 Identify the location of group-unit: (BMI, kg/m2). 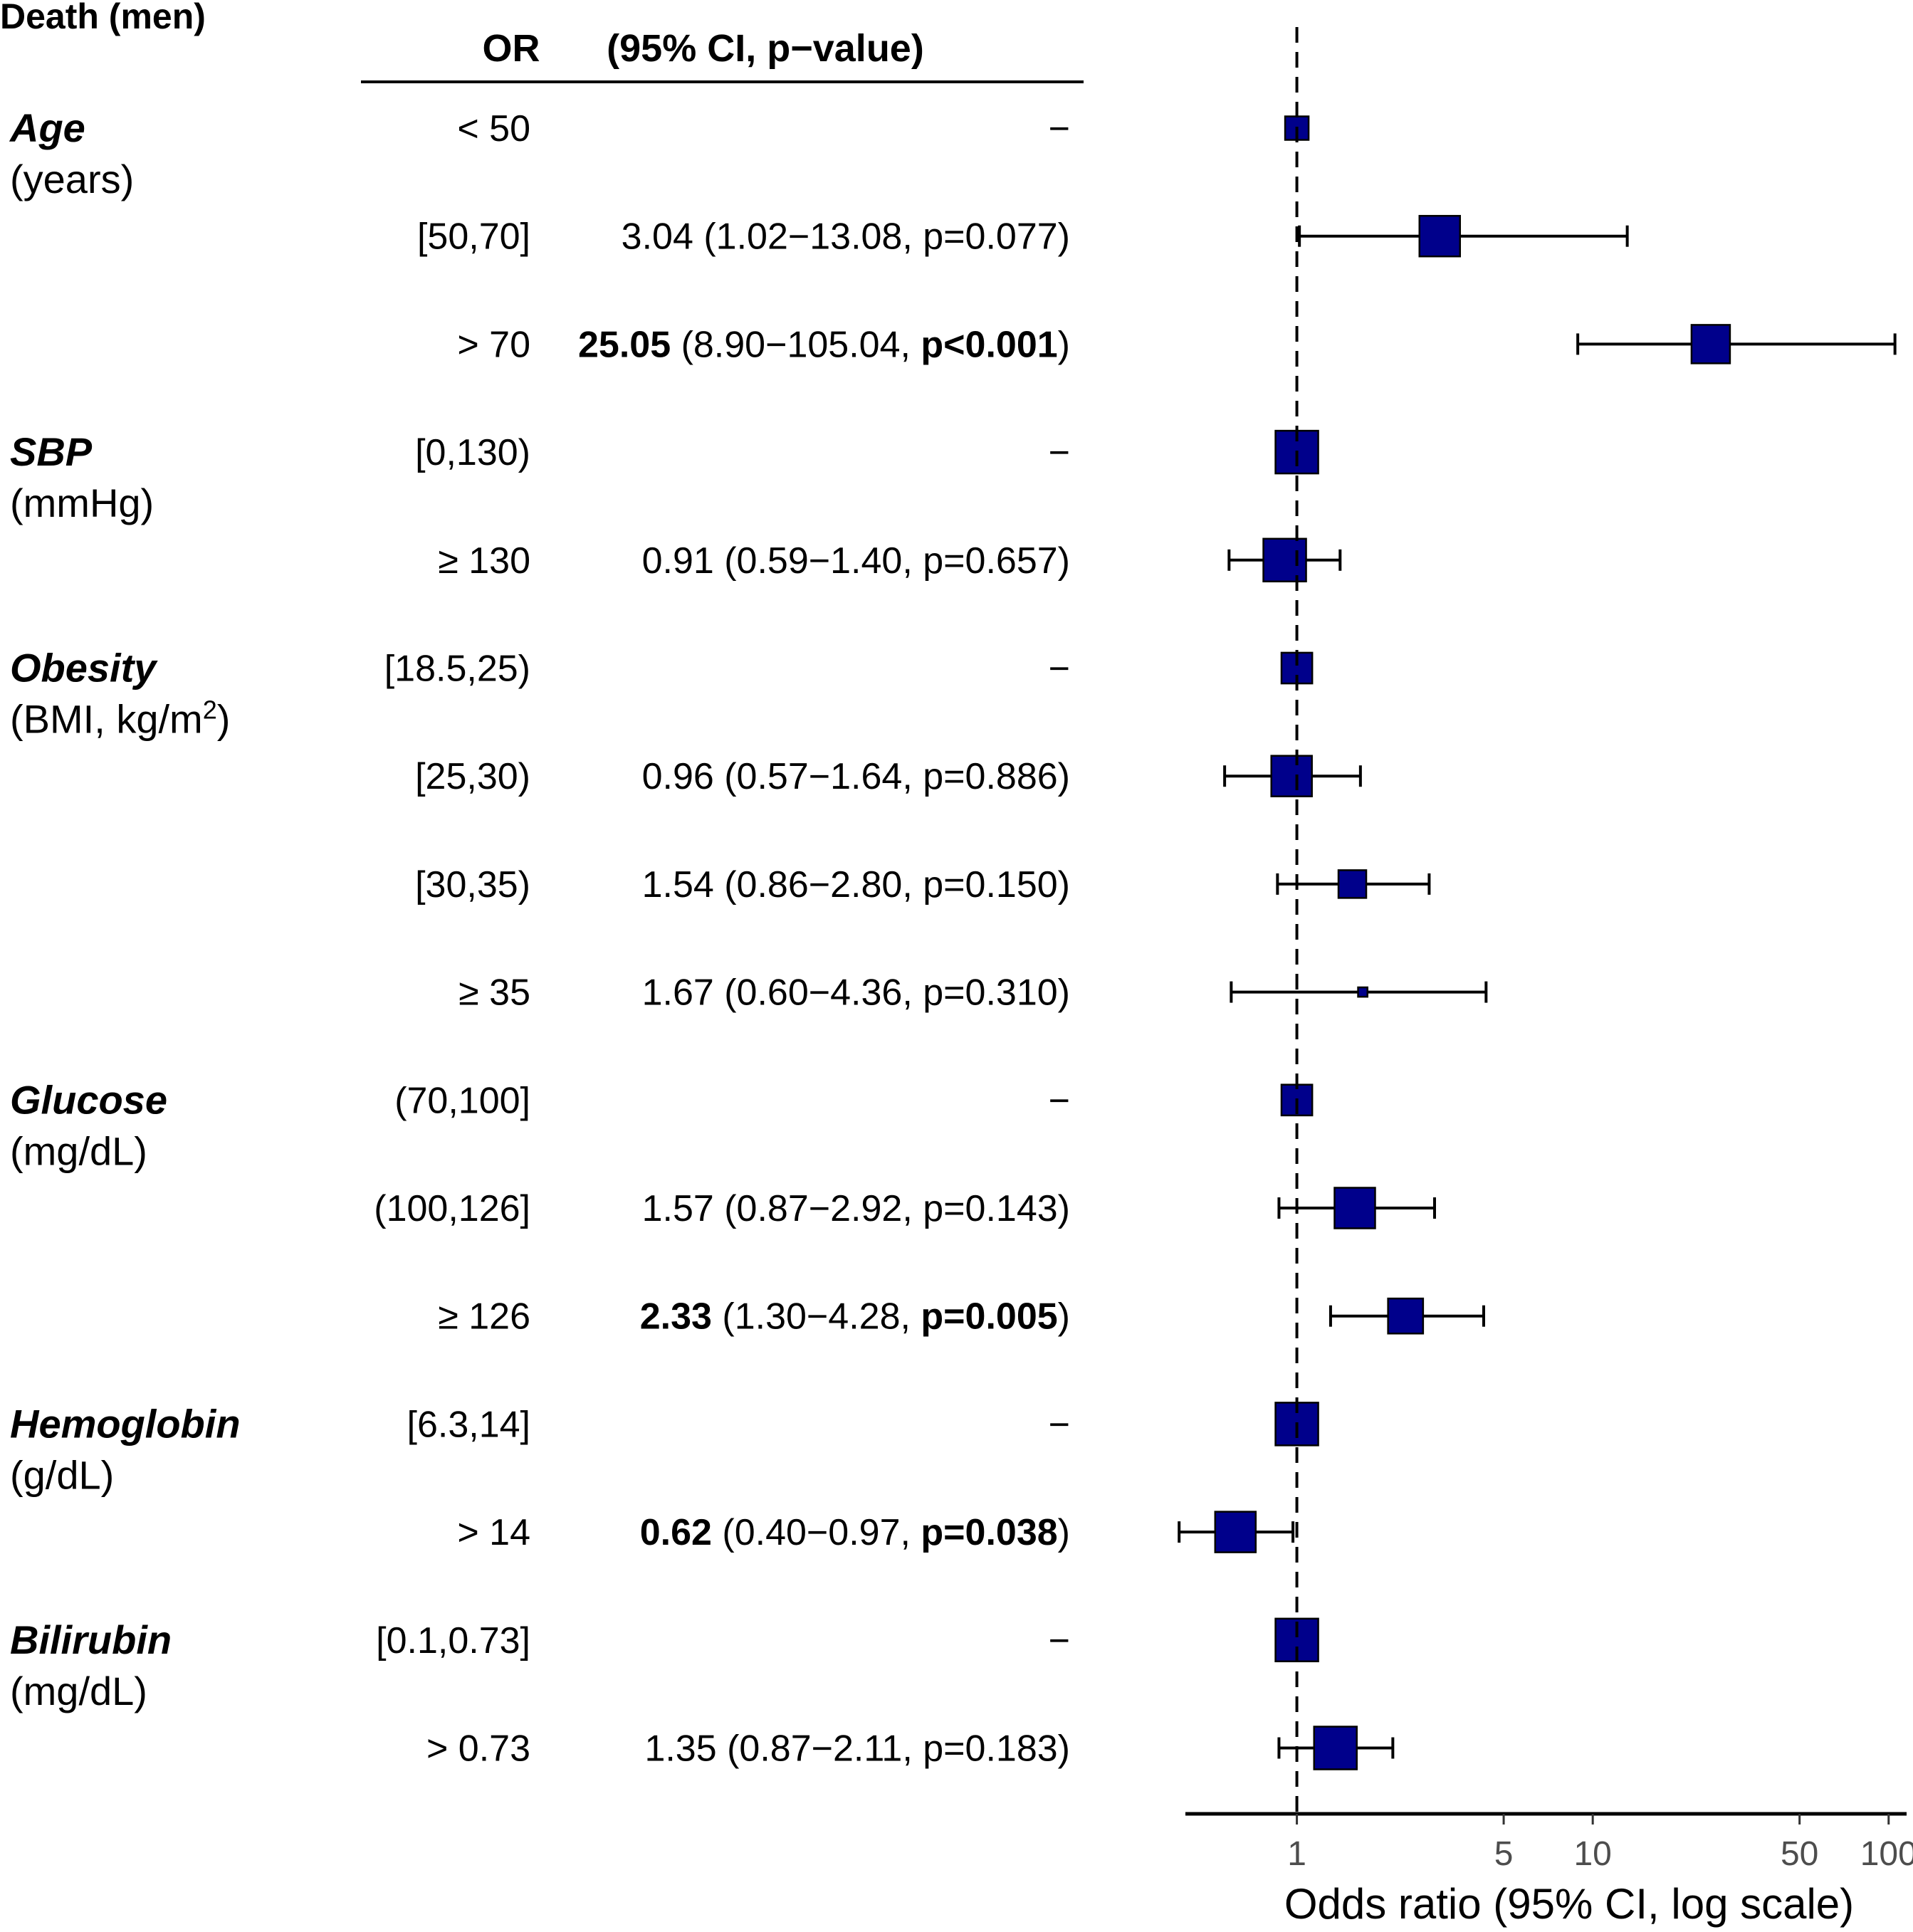
(120, 718).